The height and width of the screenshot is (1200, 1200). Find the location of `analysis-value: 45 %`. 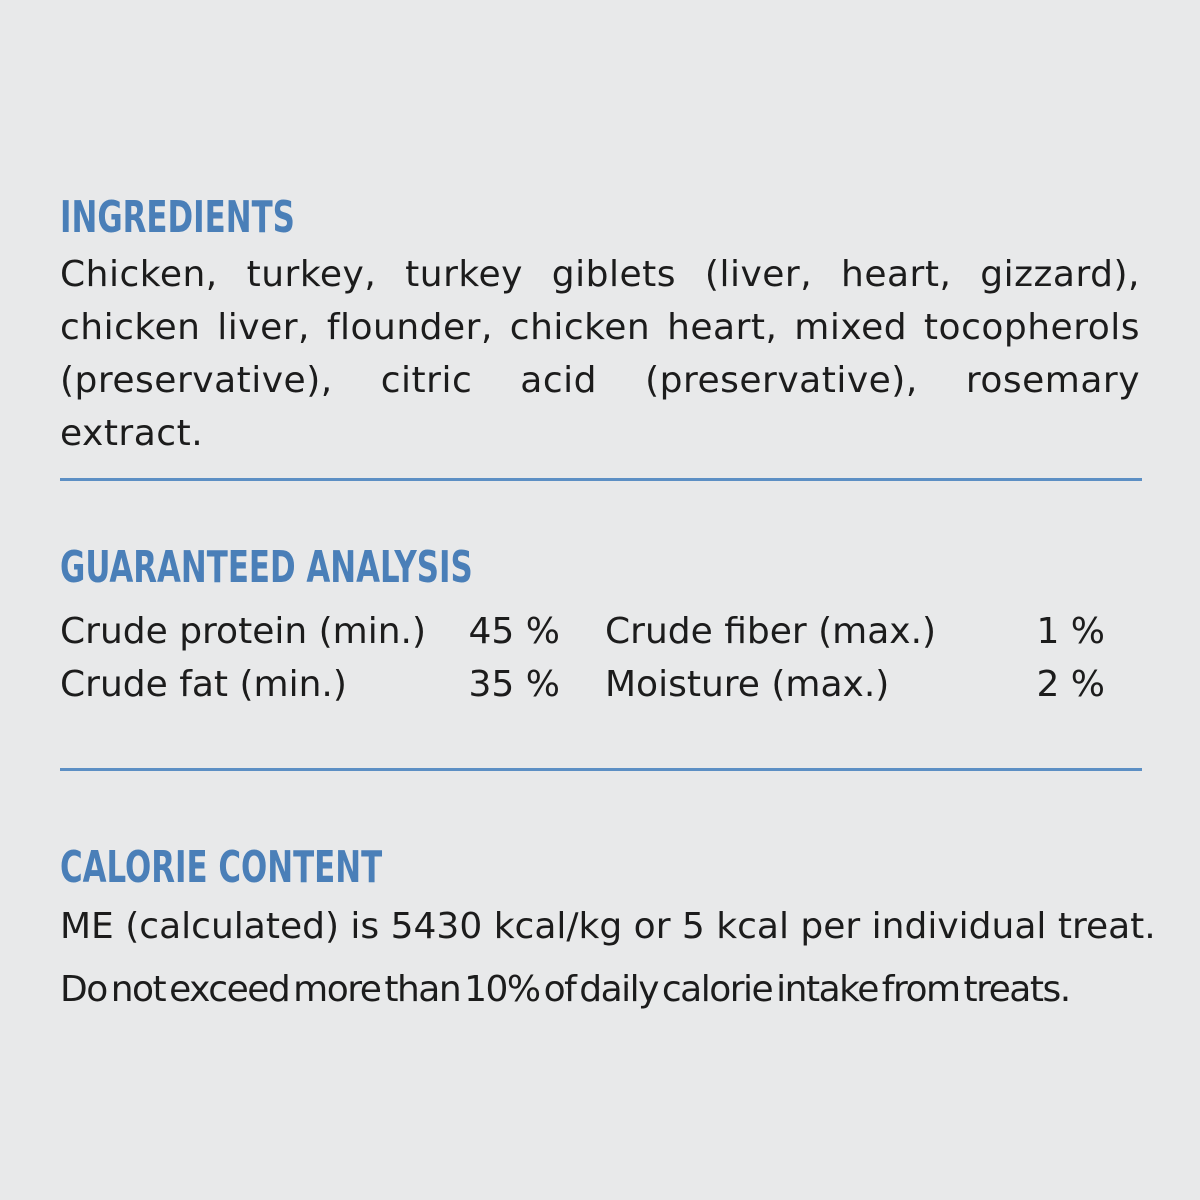

analysis-value: 45 % is located at coordinates (514, 631).